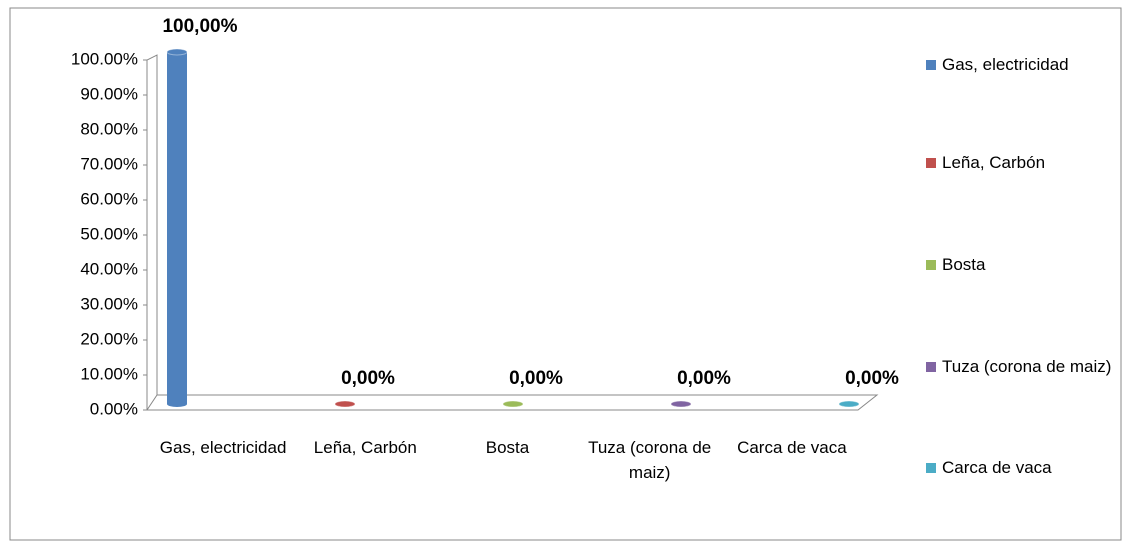 The height and width of the screenshot is (542, 1131). What do you see at coordinates (792, 447) in the screenshot?
I see `x-tick-label: Carca de vaca` at bounding box center [792, 447].